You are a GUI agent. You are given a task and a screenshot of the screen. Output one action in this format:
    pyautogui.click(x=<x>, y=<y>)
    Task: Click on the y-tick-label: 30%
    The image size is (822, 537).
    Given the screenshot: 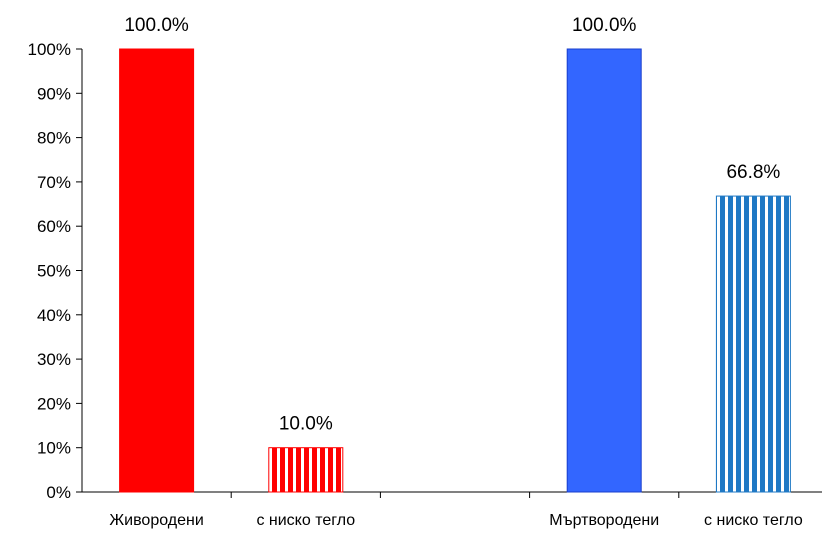 What is the action you would take?
    pyautogui.click(x=54, y=359)
    